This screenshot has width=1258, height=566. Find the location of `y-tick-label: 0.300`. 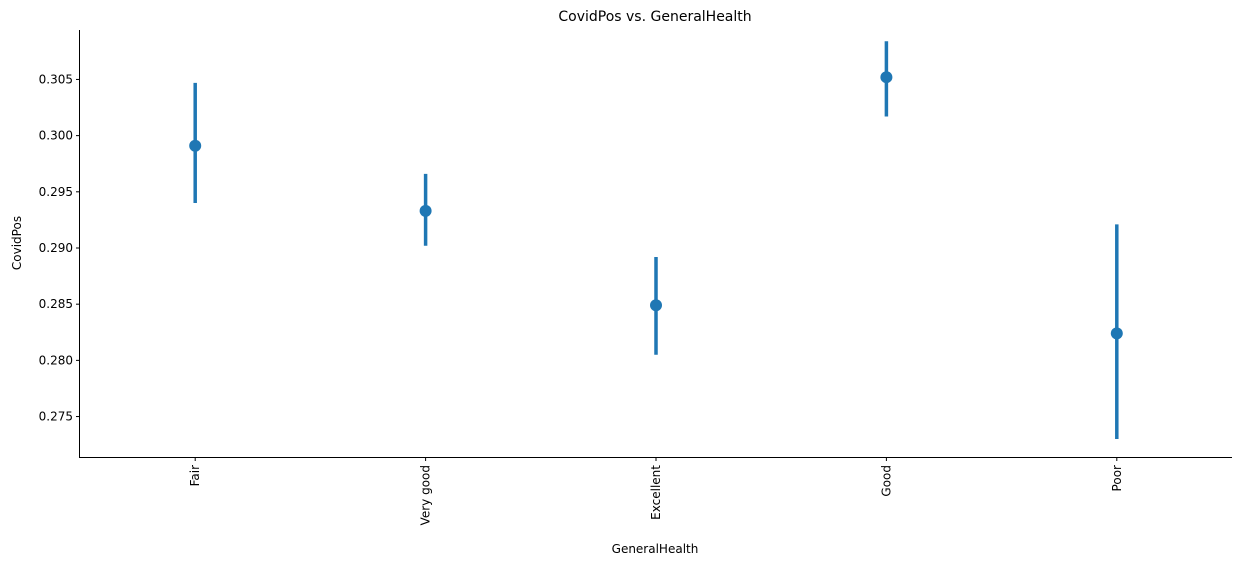

y-tick-label: 0.300 is located at coordinates (56, 136).